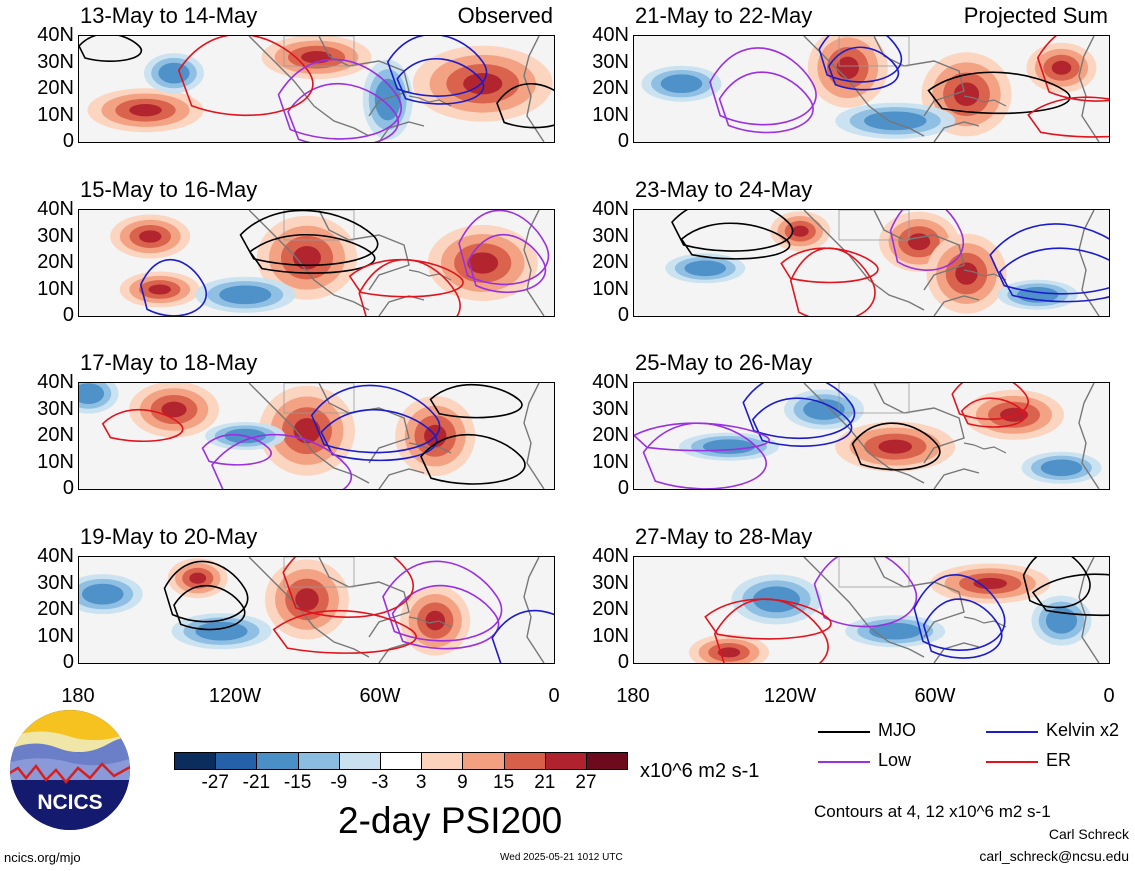  Describe the element at coordinates (421, 782) in the screenshot. I see `colorbar-tick: 3` at that location.